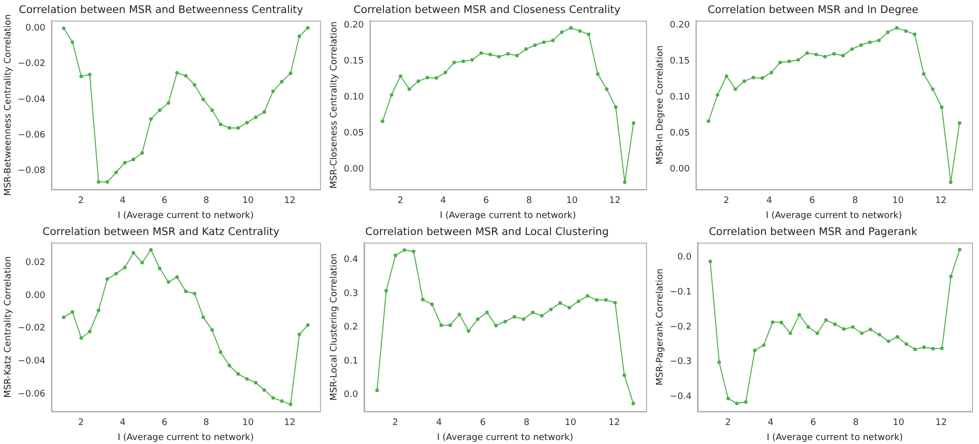  Describe the element at coordinates (813, 10) in the screenshot. I see `chart-title: Correlation between MSR and In Degree` at that location.